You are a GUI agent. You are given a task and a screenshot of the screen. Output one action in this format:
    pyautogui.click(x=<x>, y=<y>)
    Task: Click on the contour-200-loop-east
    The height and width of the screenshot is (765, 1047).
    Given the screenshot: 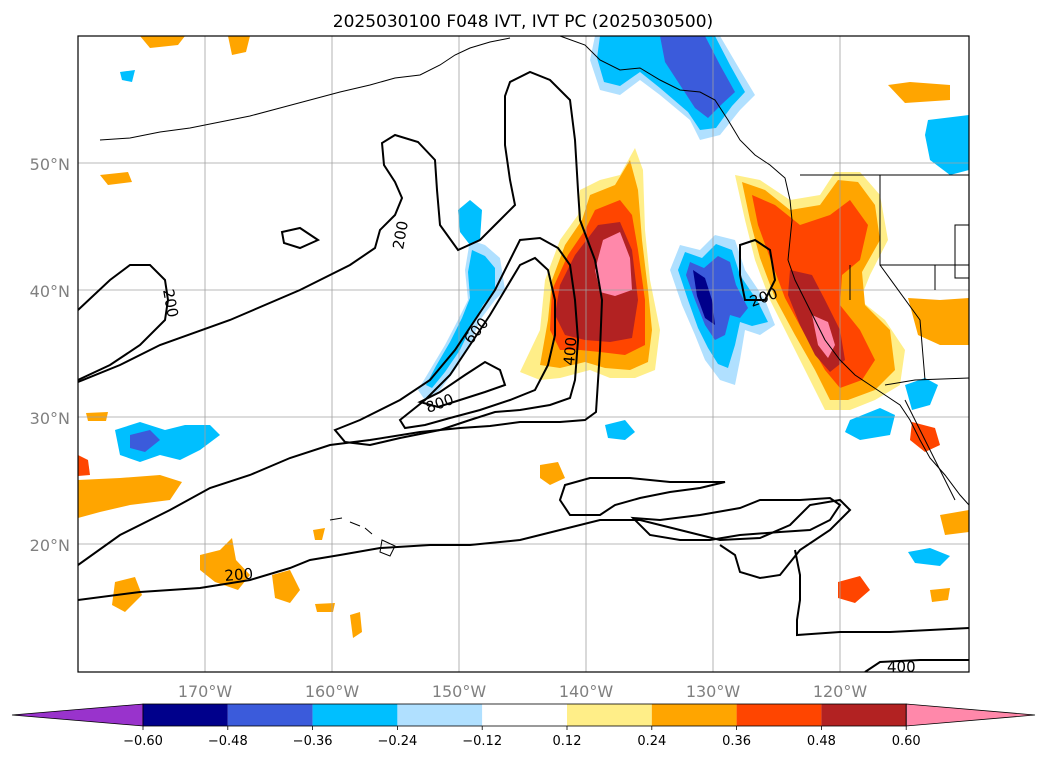 What is the action you would take?
    pyautogui.click(x=758, y=269)
    